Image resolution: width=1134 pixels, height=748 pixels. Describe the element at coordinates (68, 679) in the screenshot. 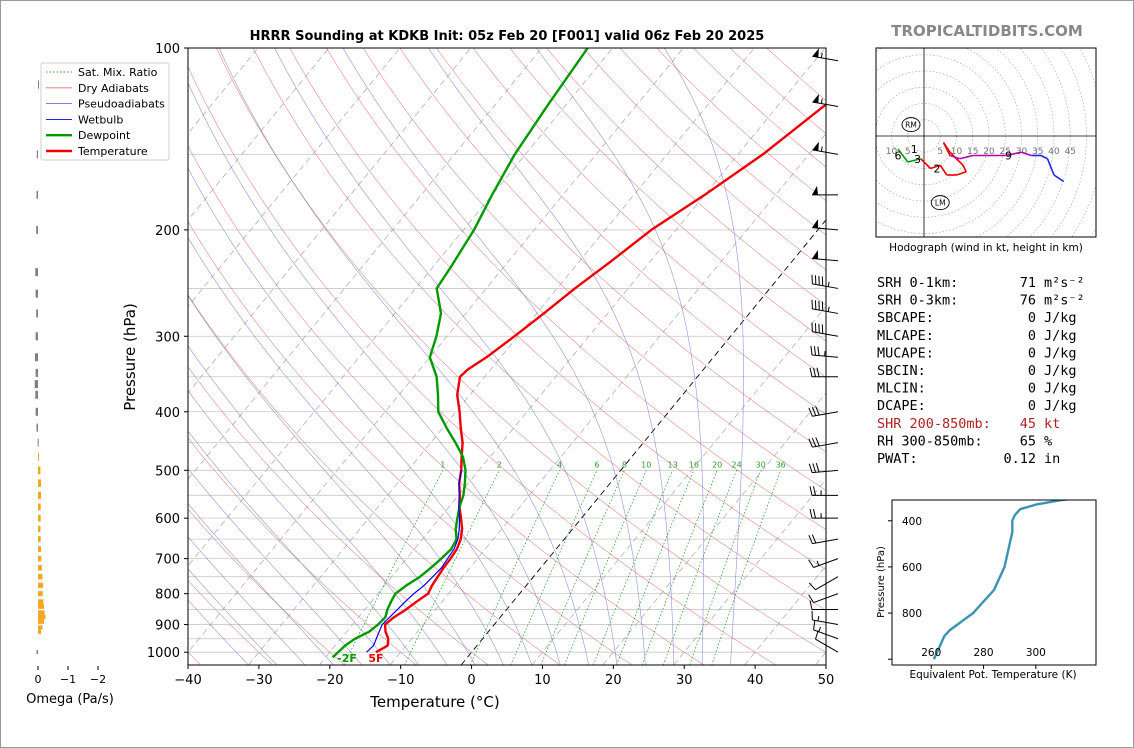

I see `omega-tick-label: −1` at that location.